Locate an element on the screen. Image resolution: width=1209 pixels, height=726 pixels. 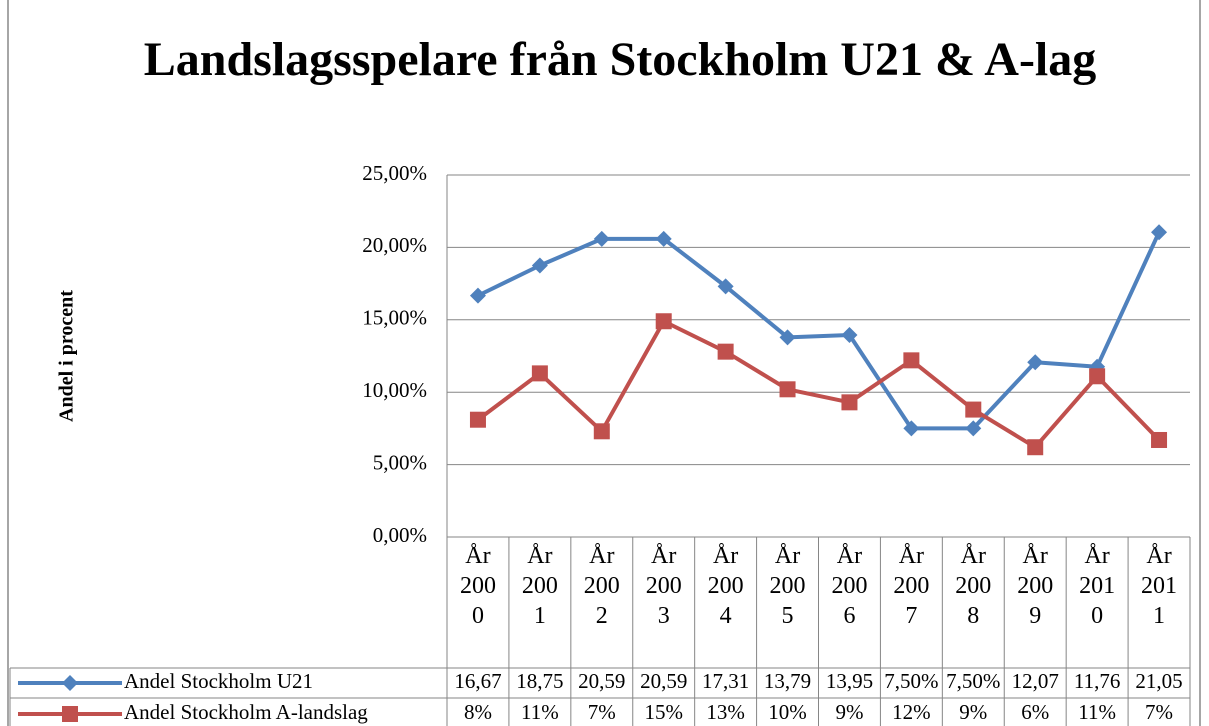
table-value: 13% is located at coordinates (725, 712).